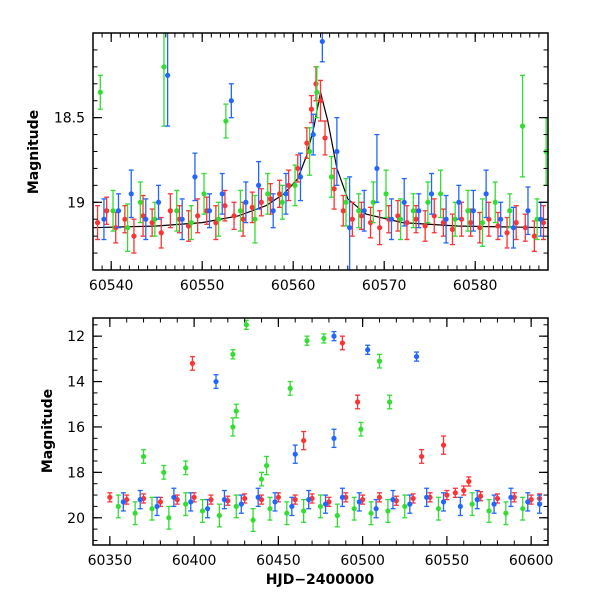 Image resolution: width=600 pixels, height=600 pixels. I want to click on bottom-y-tick-label: 14, so click(76, 383).